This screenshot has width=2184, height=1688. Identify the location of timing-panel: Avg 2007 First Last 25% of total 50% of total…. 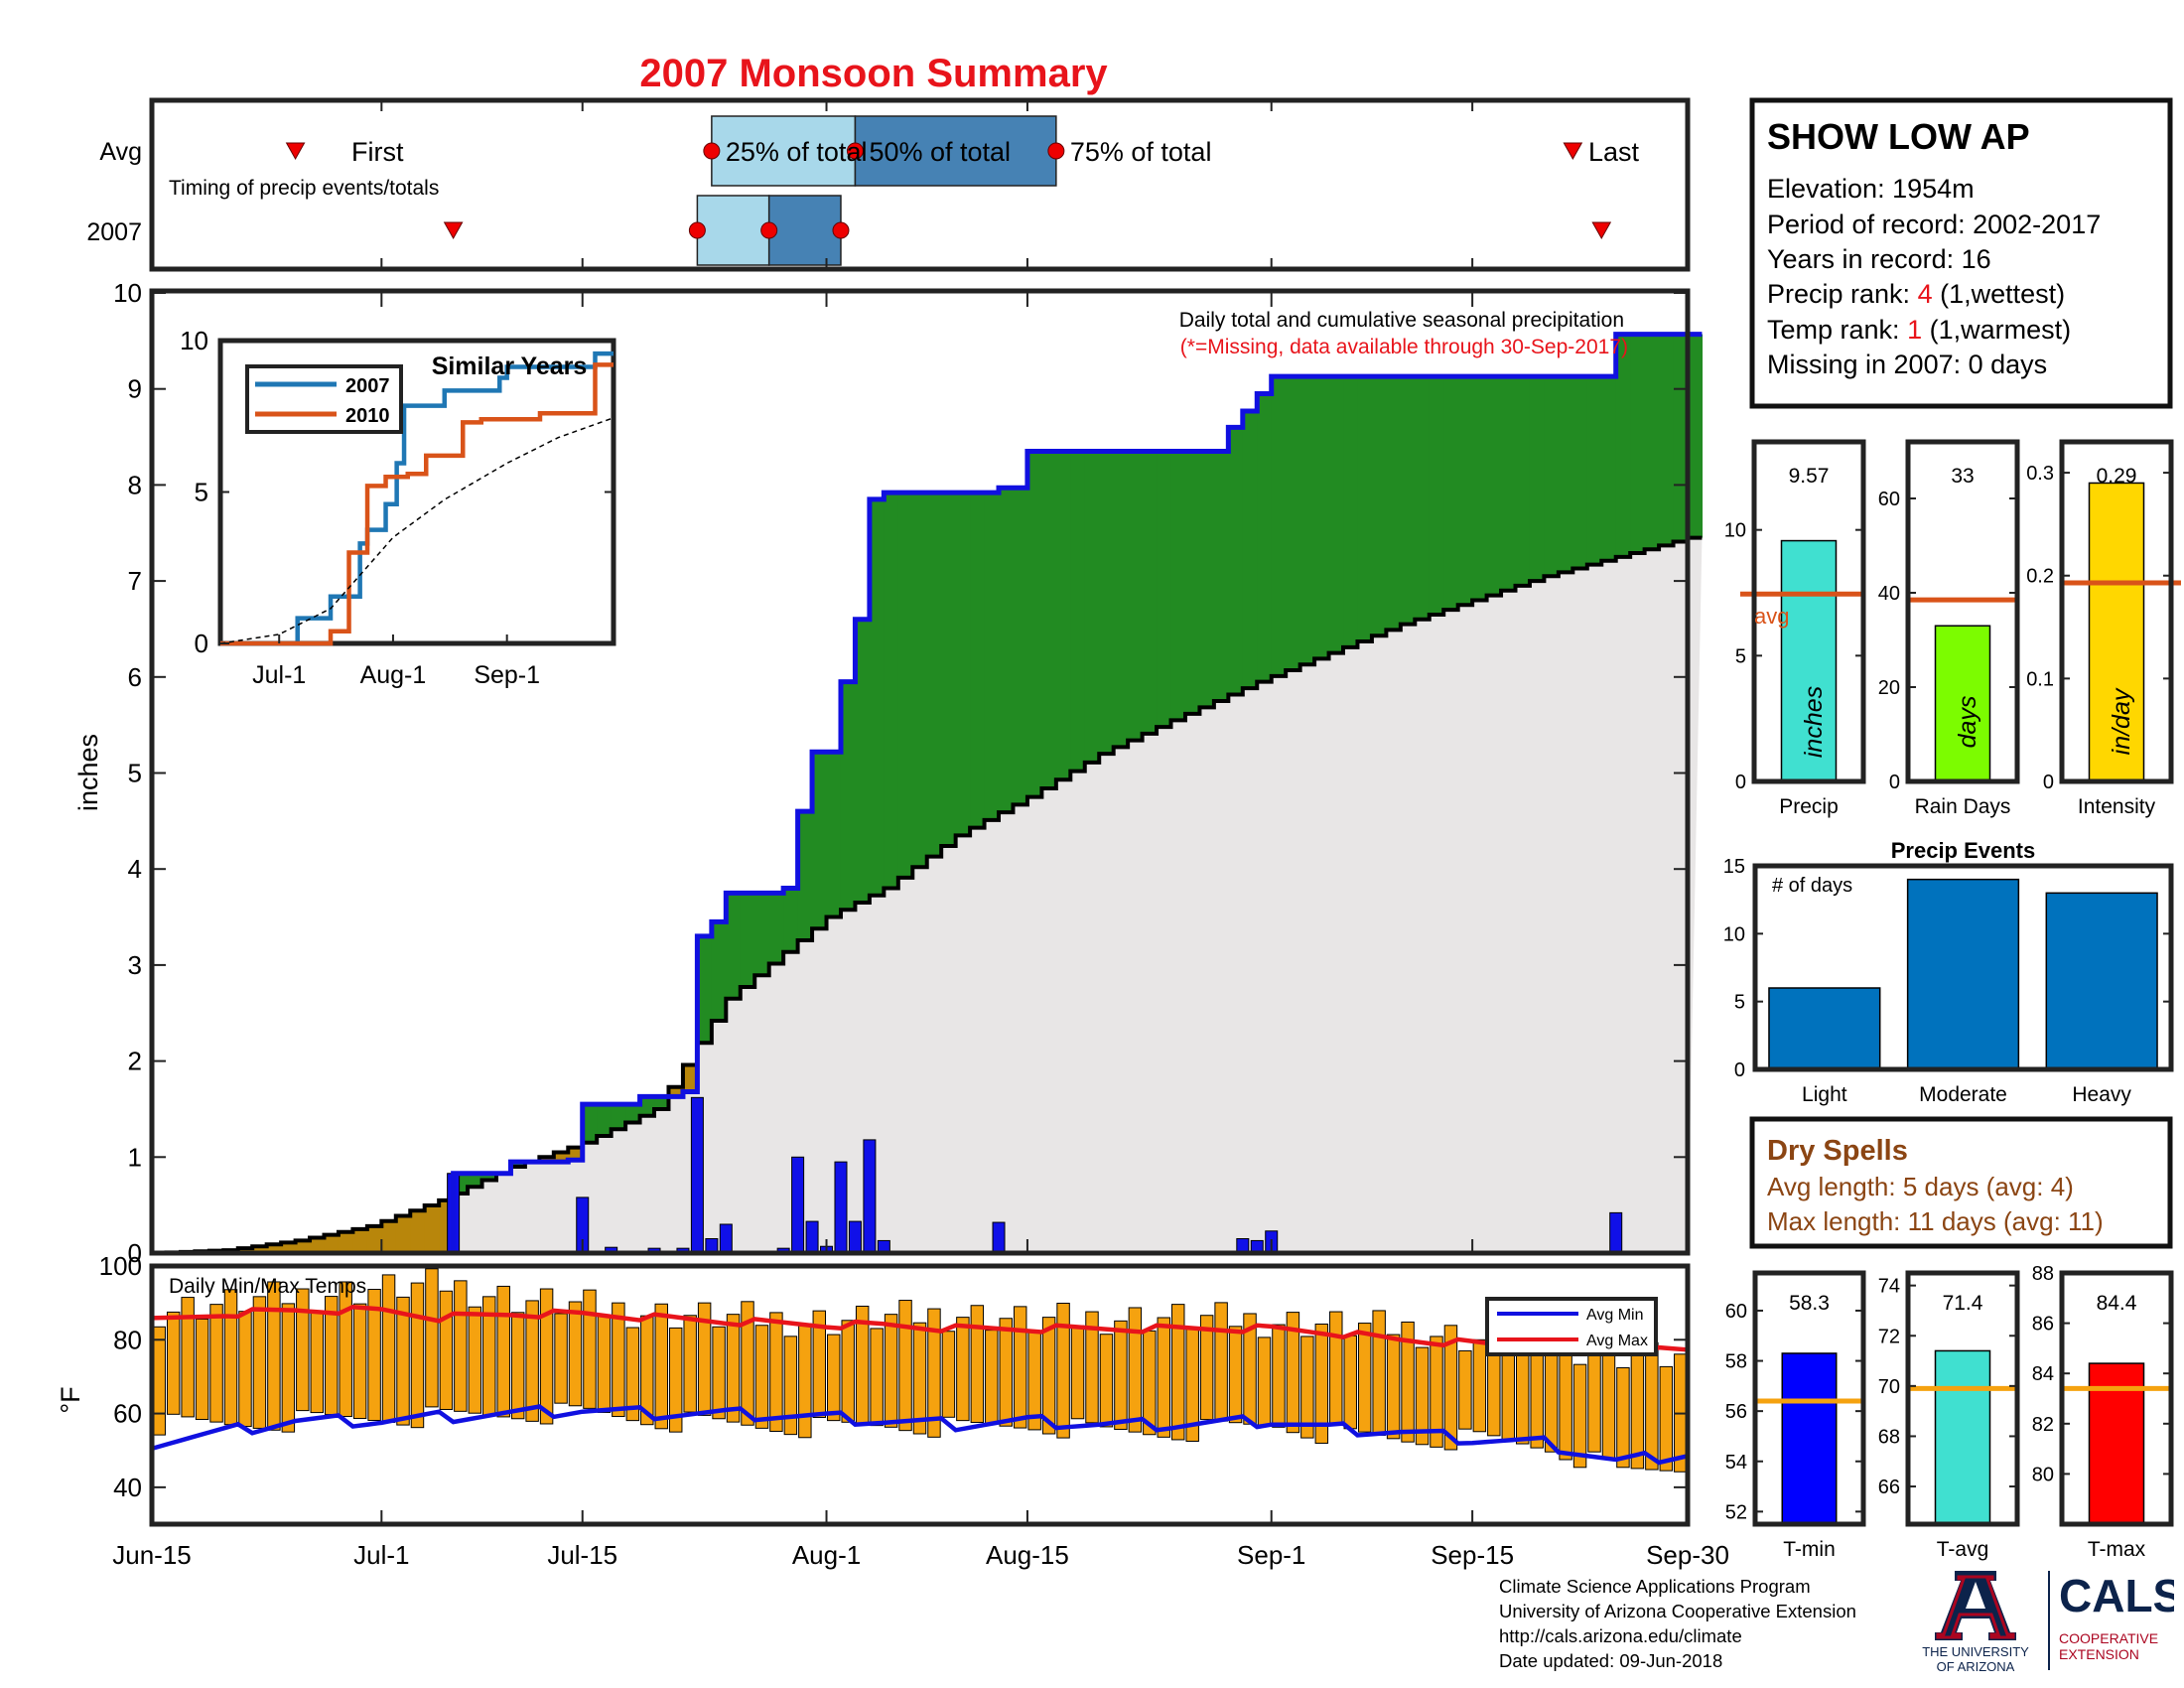
(888, 184).